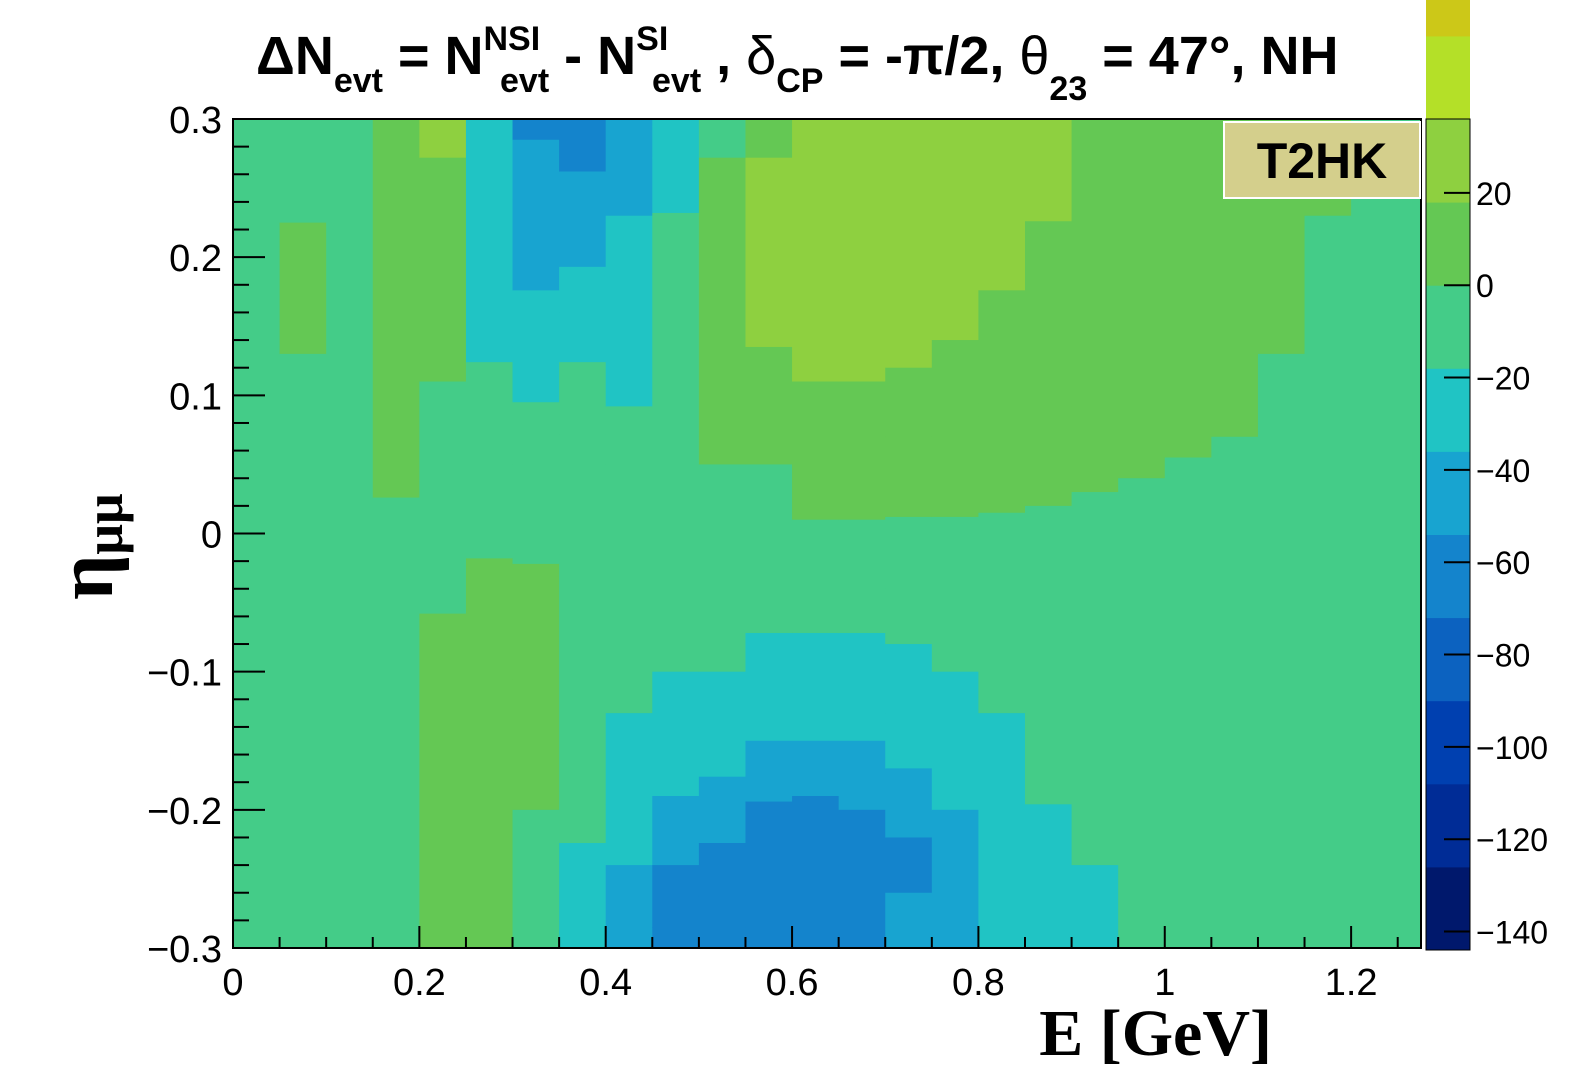 Image resolution: width=1575 pixels, height=1075 pixels. Describe the element at coordinates (921, 56) in the screenshot. I see `title-dcp-value: = -π/2,` at that location.